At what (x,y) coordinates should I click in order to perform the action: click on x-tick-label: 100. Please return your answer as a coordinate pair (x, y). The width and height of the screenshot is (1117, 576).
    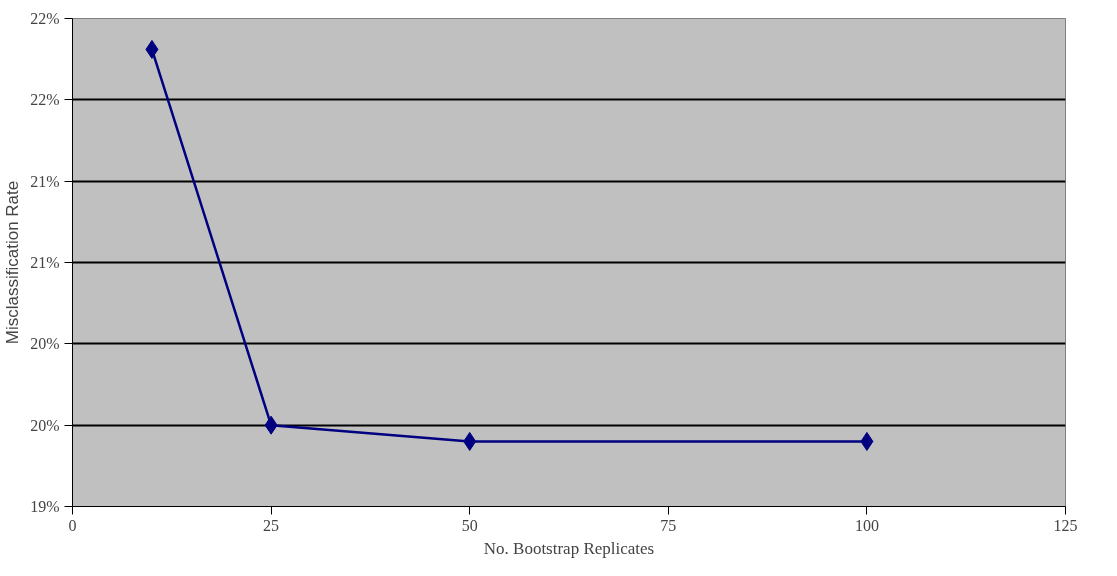
    Looking at the image, I should click on (866, 525).